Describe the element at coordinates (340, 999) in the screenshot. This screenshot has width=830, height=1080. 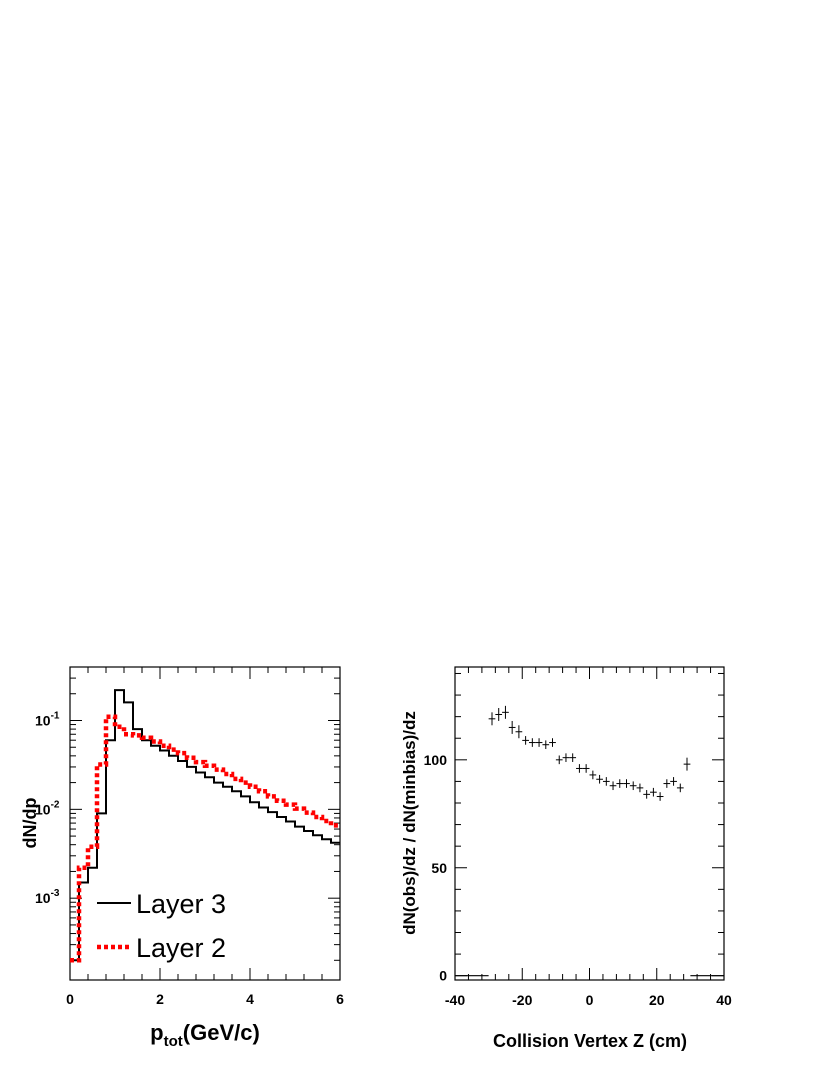
I see `left-x-tick-label: 6` at that location.